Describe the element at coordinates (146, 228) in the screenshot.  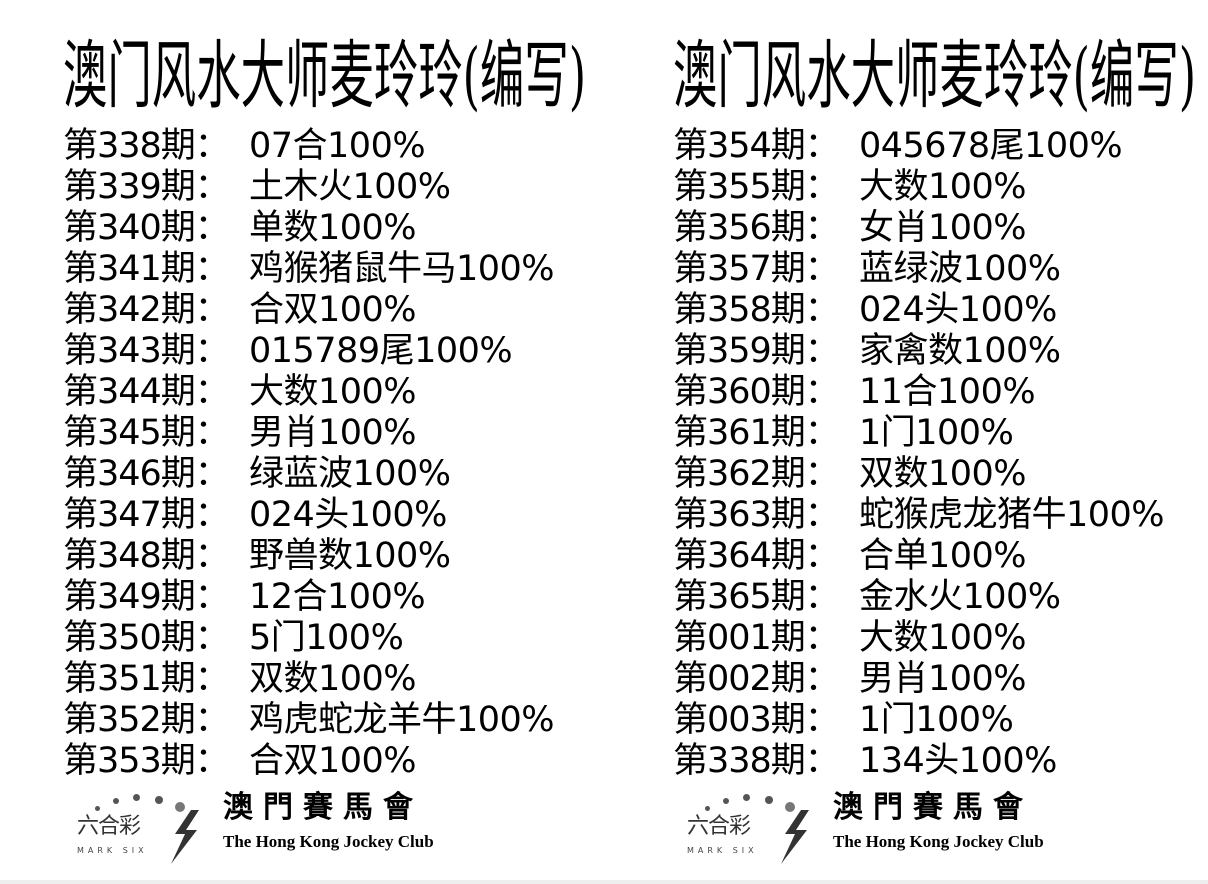
I see `issue-label: 第340期：` at that location.